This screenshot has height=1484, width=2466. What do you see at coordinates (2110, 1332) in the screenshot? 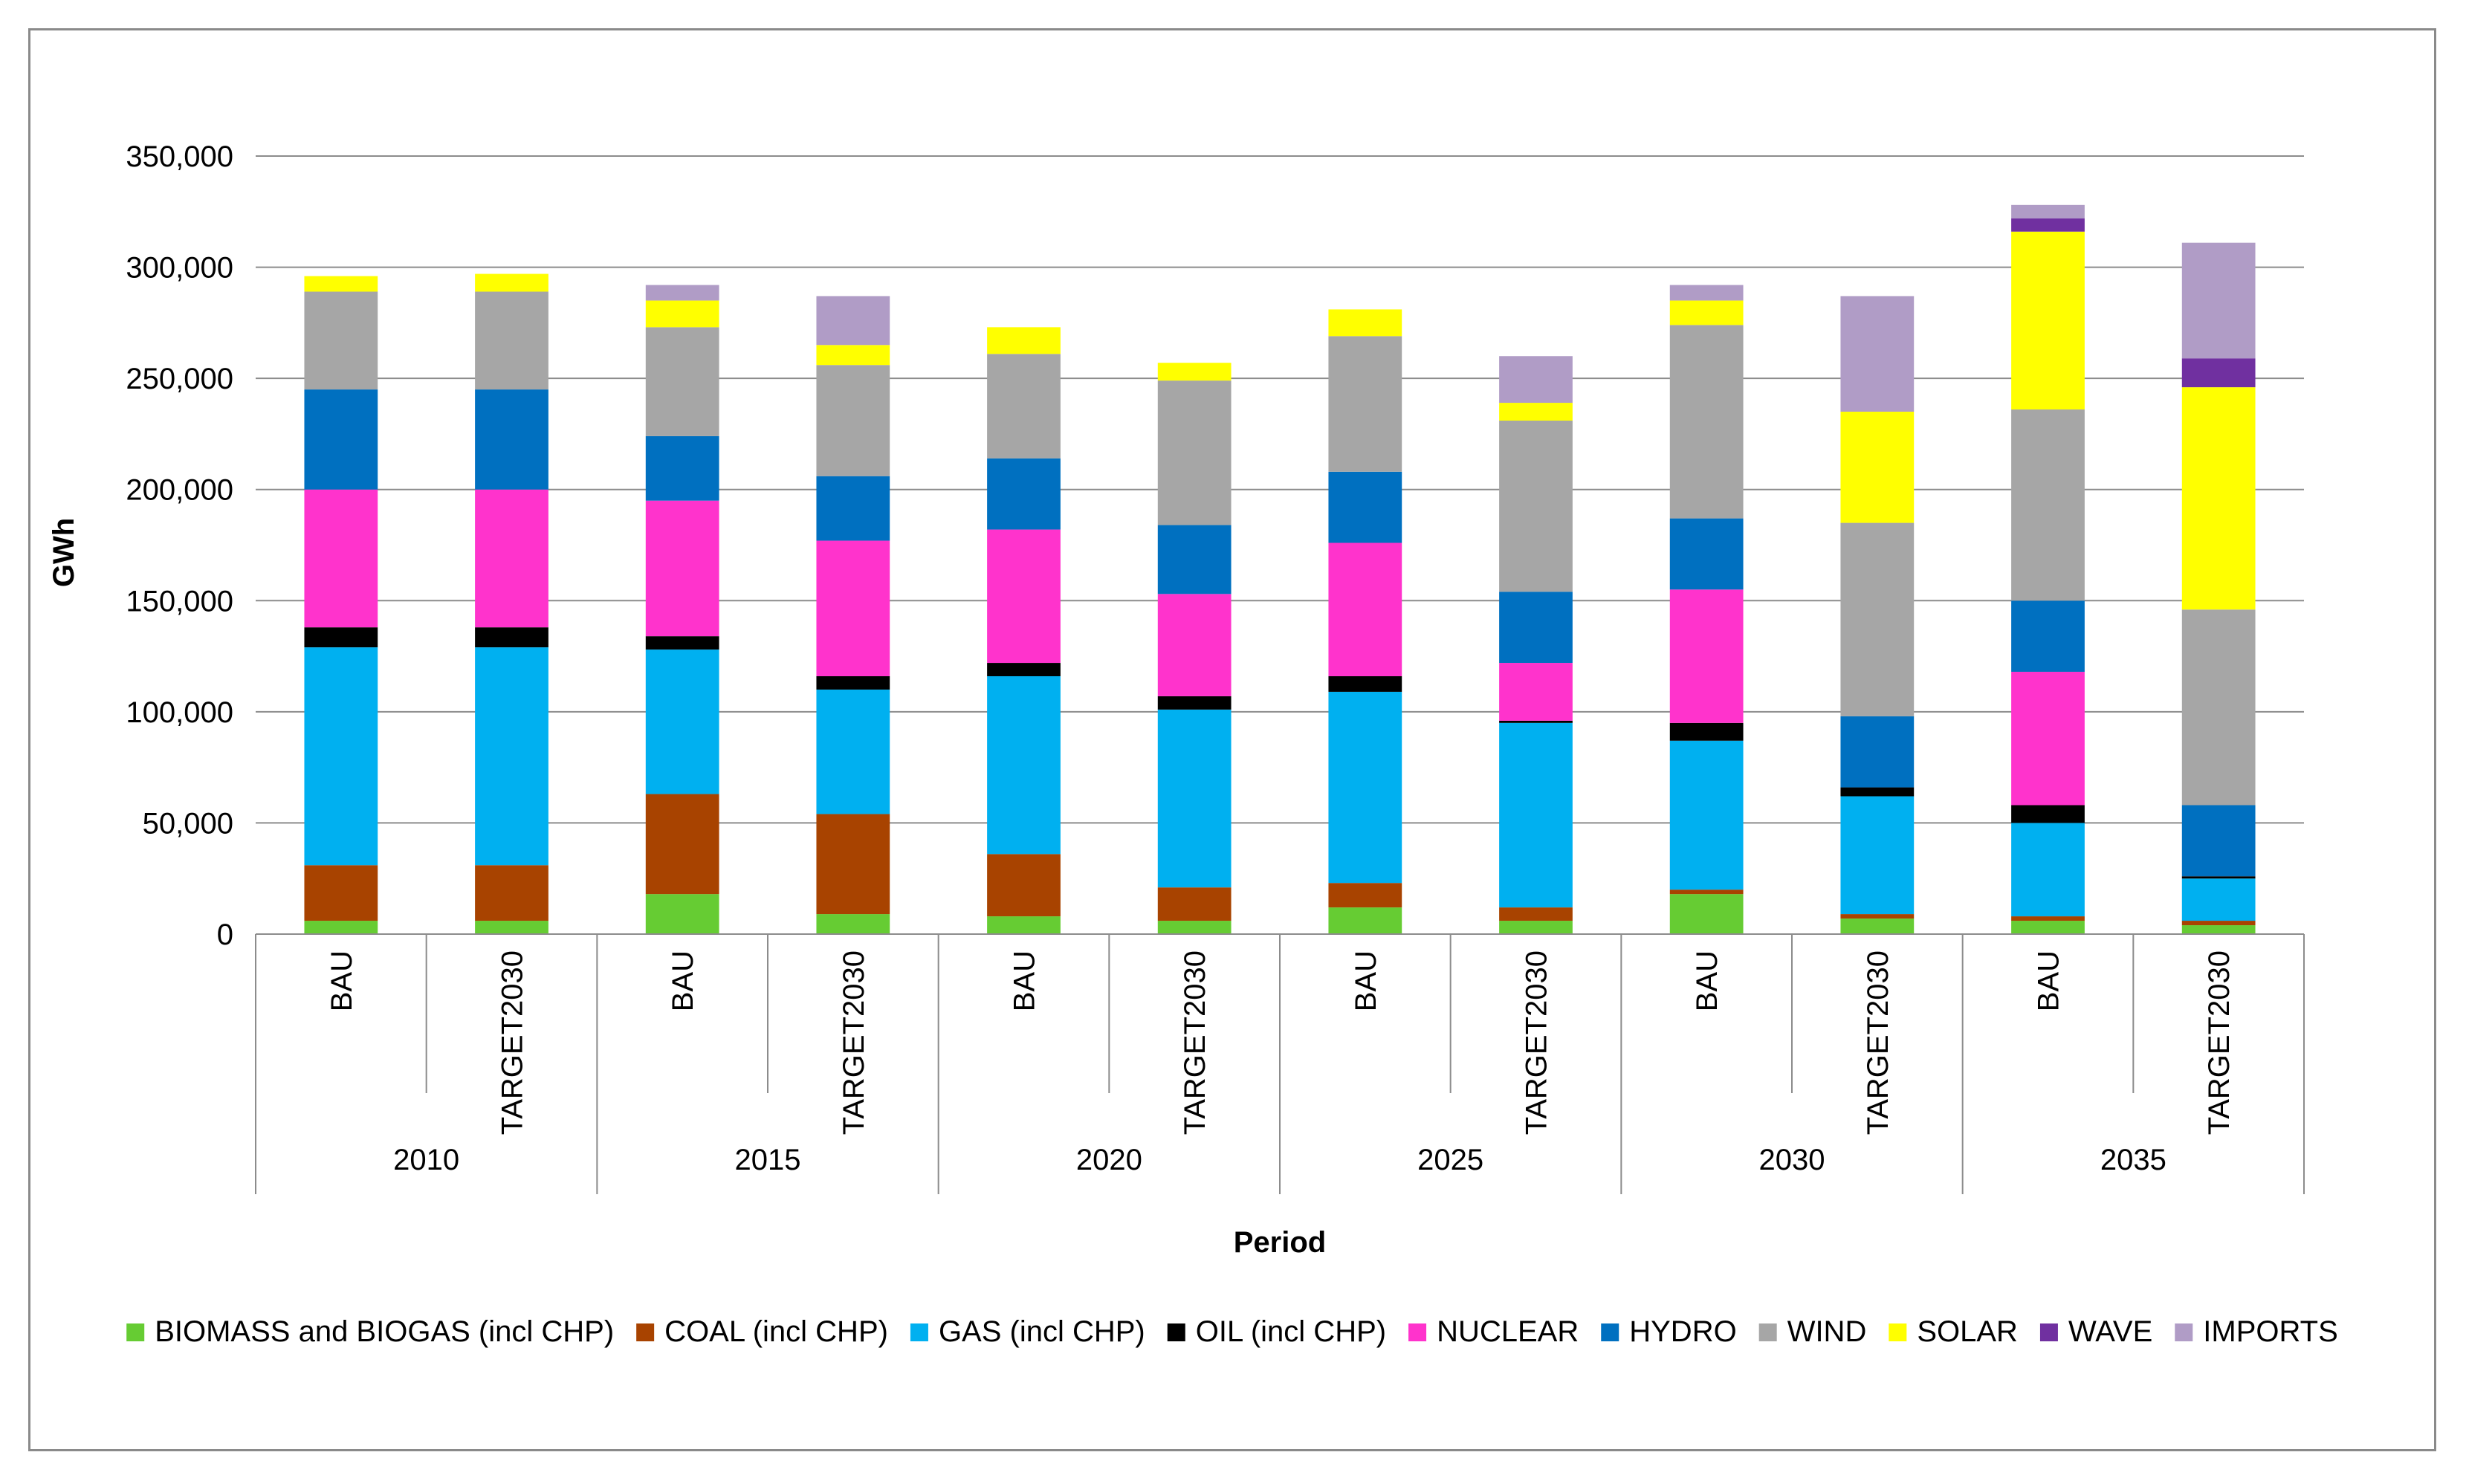
I see `legend-label: WAVE` at bounding box center [2110, 1332].